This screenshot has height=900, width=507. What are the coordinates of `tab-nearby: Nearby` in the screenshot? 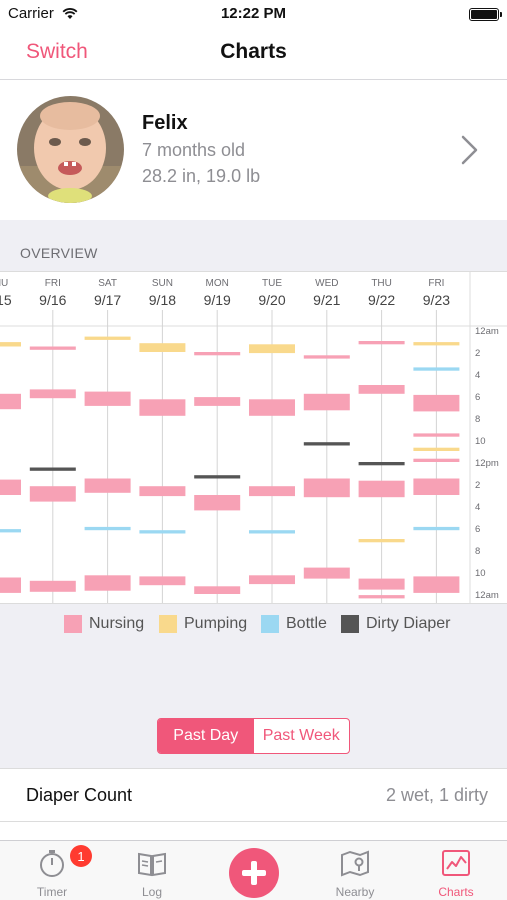 It's located at (355, 870).